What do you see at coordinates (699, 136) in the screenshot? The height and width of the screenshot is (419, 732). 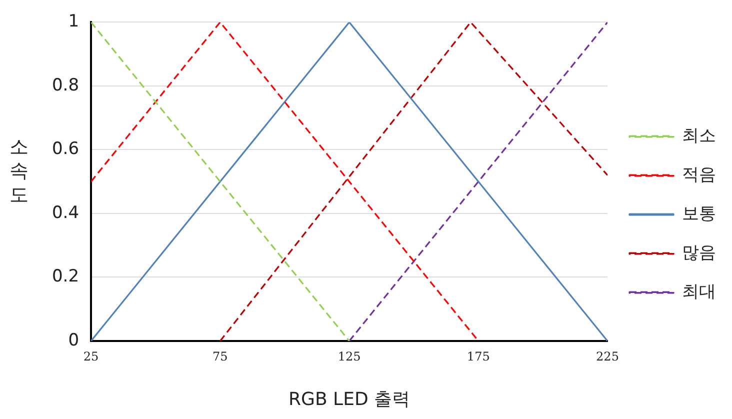 I see `legend-label: 최소` at bounding box center [699, 136].